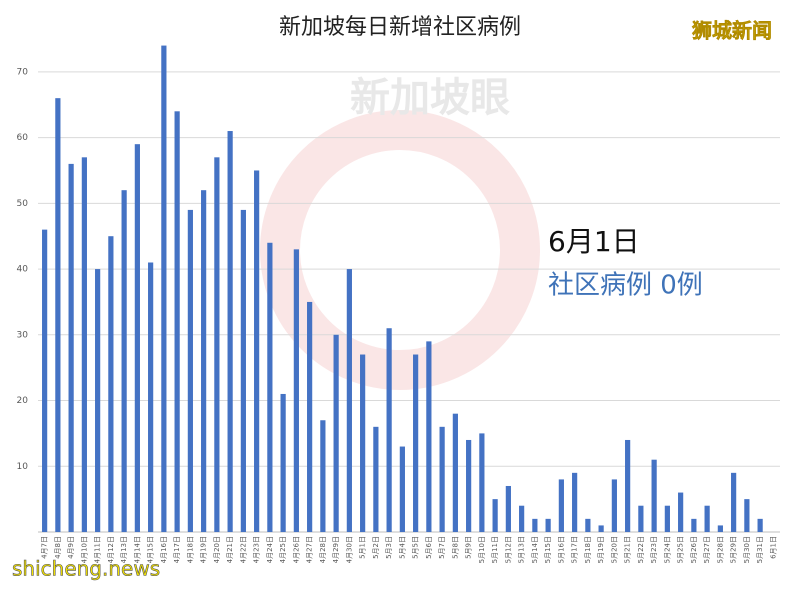 The image size is (800, 589). What do you see at coordinates (495, 549) in the screenshot?
I see `x-tick-label: 5月11日` at bounding box center [495, 549].